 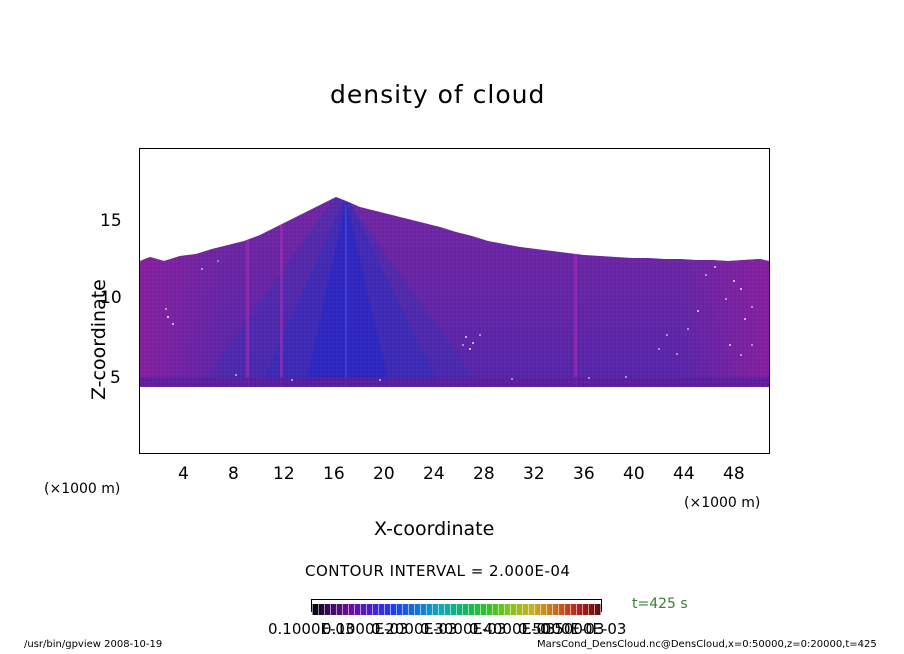 I want to click on cbar-label-4: 0.4000E-03, so click(x=512, y=629).